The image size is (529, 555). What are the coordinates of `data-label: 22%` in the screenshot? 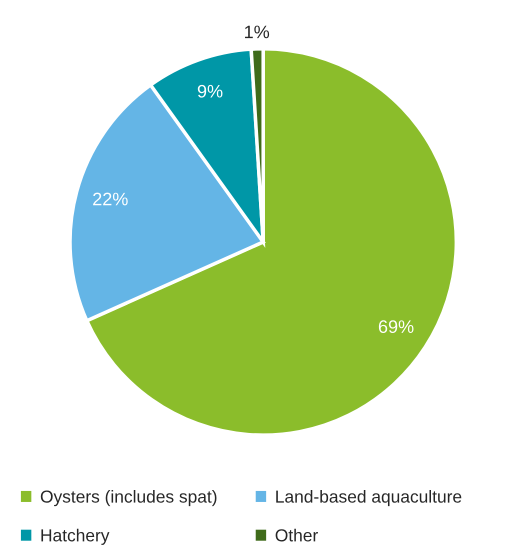 It's located at (110, 199).